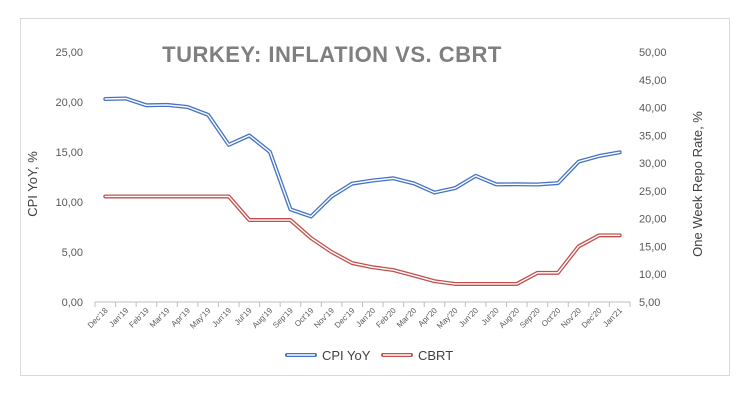 The width and height of the screenshot is (747, 401). I want to click on x-tick-label: May'19, so click(200, 318).